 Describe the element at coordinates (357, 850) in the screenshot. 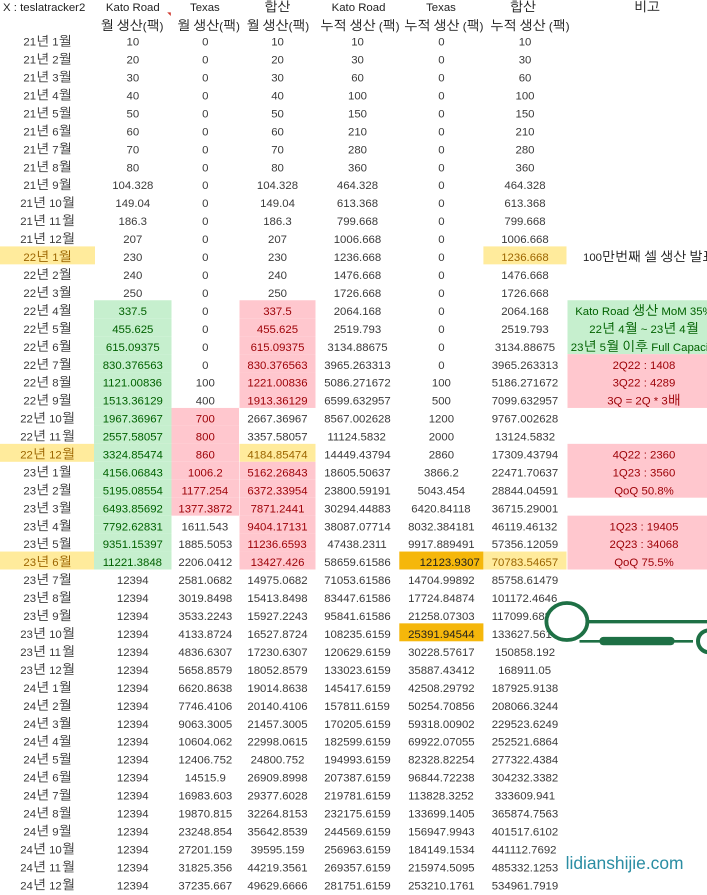

I see `svg-text: 256963.6159` at that location.